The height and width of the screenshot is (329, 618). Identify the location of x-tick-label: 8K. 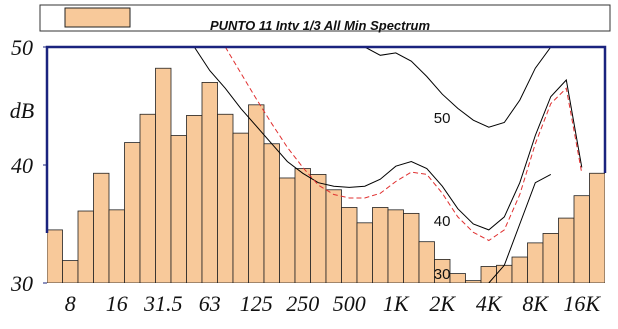
(535, 303).